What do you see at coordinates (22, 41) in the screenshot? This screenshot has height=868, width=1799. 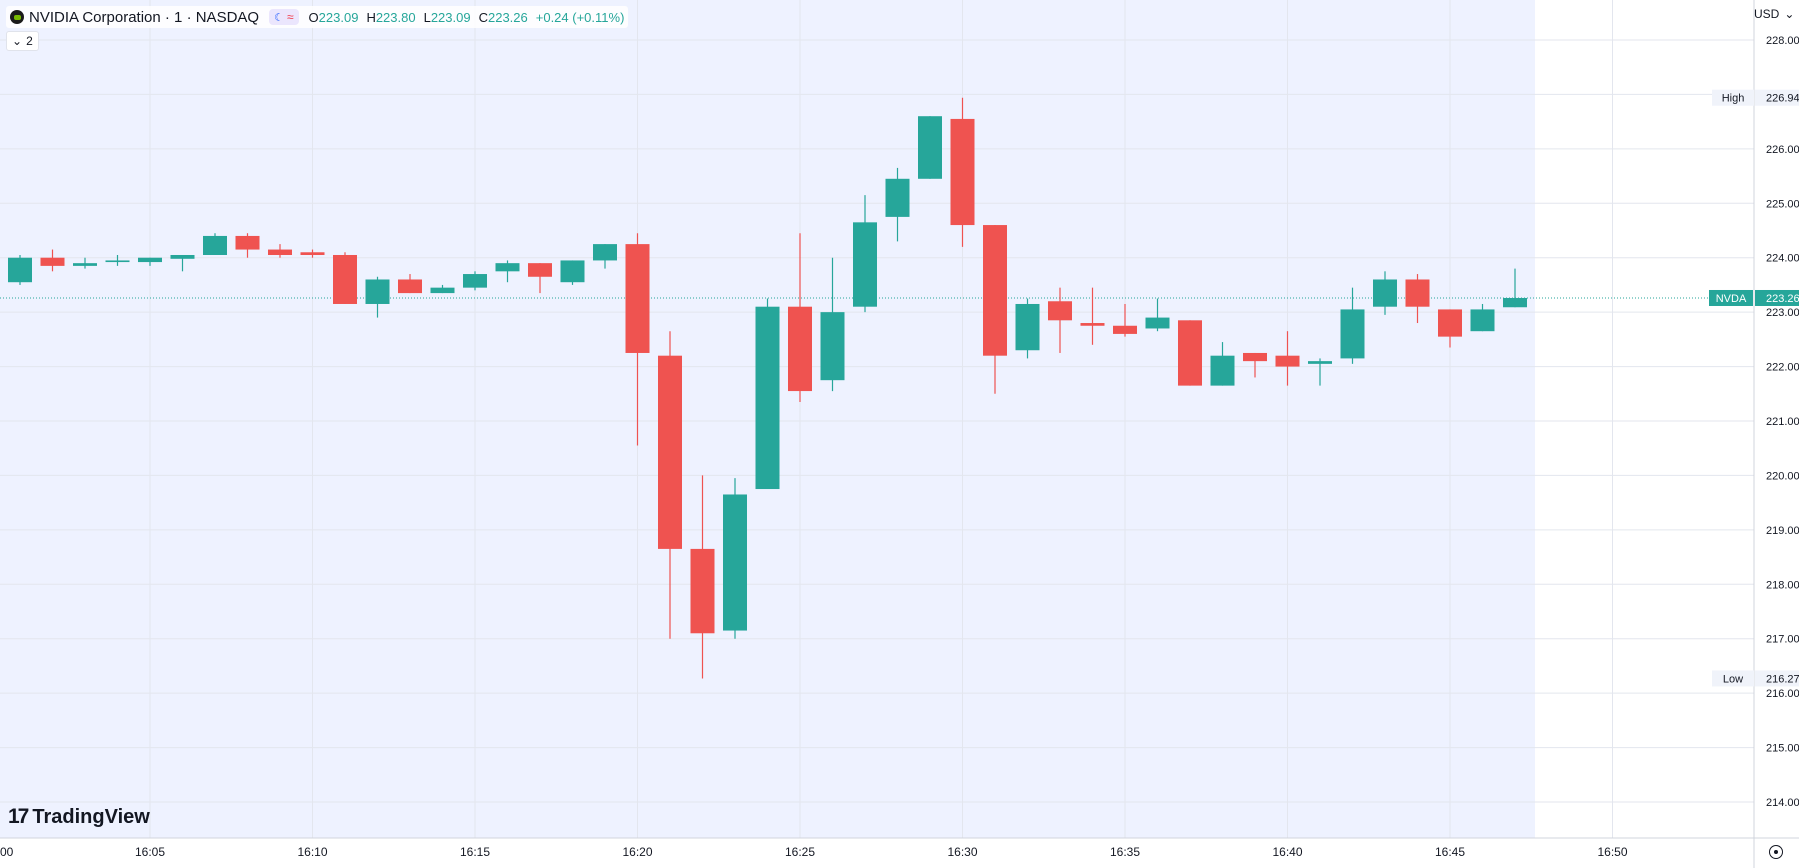 I see `indicators-toggle-button: ⌄ 2` at bounding box center [22, 41].